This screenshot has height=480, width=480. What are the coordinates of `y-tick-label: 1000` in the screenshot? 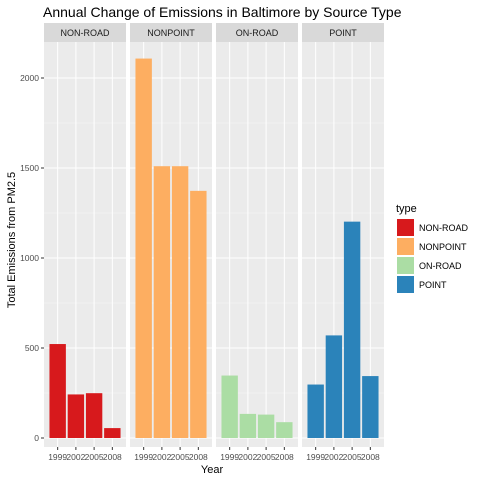 It's located at (29, 258).